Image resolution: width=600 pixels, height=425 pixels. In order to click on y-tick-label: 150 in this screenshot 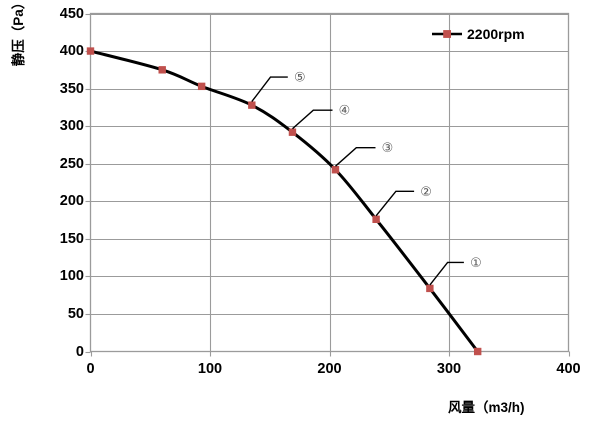, I will do `click(71, 238)`.